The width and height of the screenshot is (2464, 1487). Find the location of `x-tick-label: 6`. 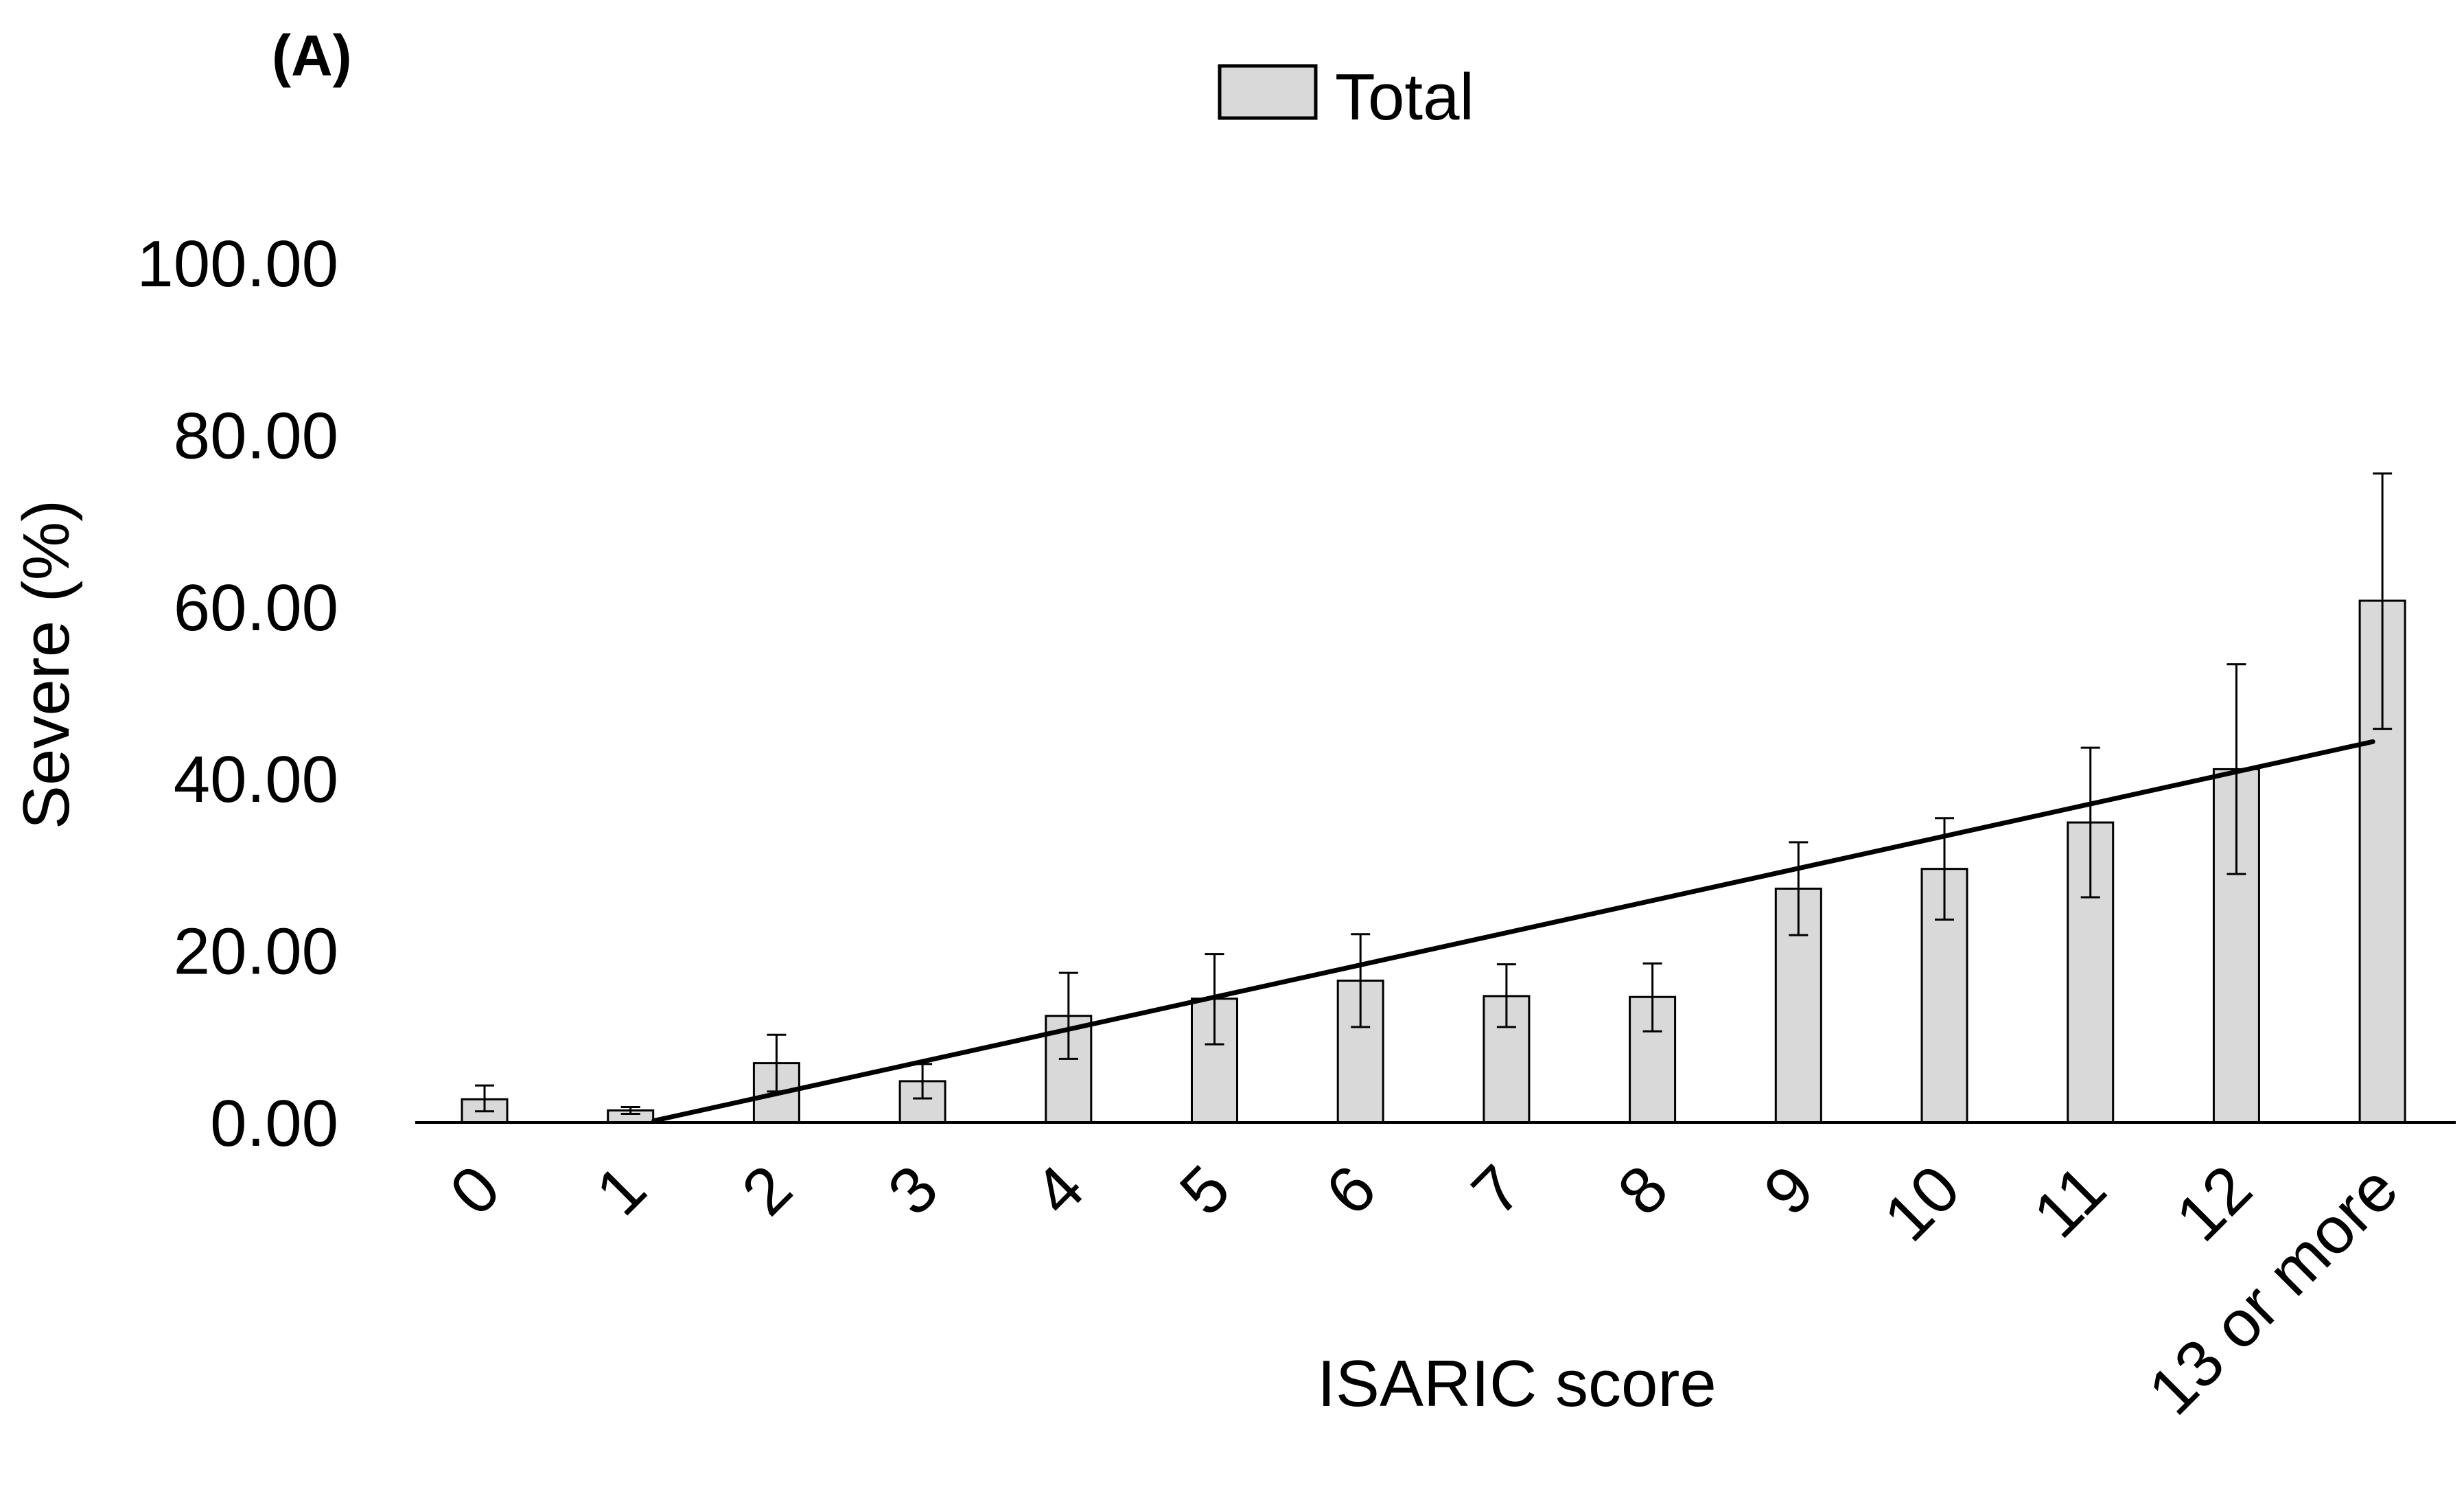

x-tick-label: 6 is located at coordinates (1351, 1190).